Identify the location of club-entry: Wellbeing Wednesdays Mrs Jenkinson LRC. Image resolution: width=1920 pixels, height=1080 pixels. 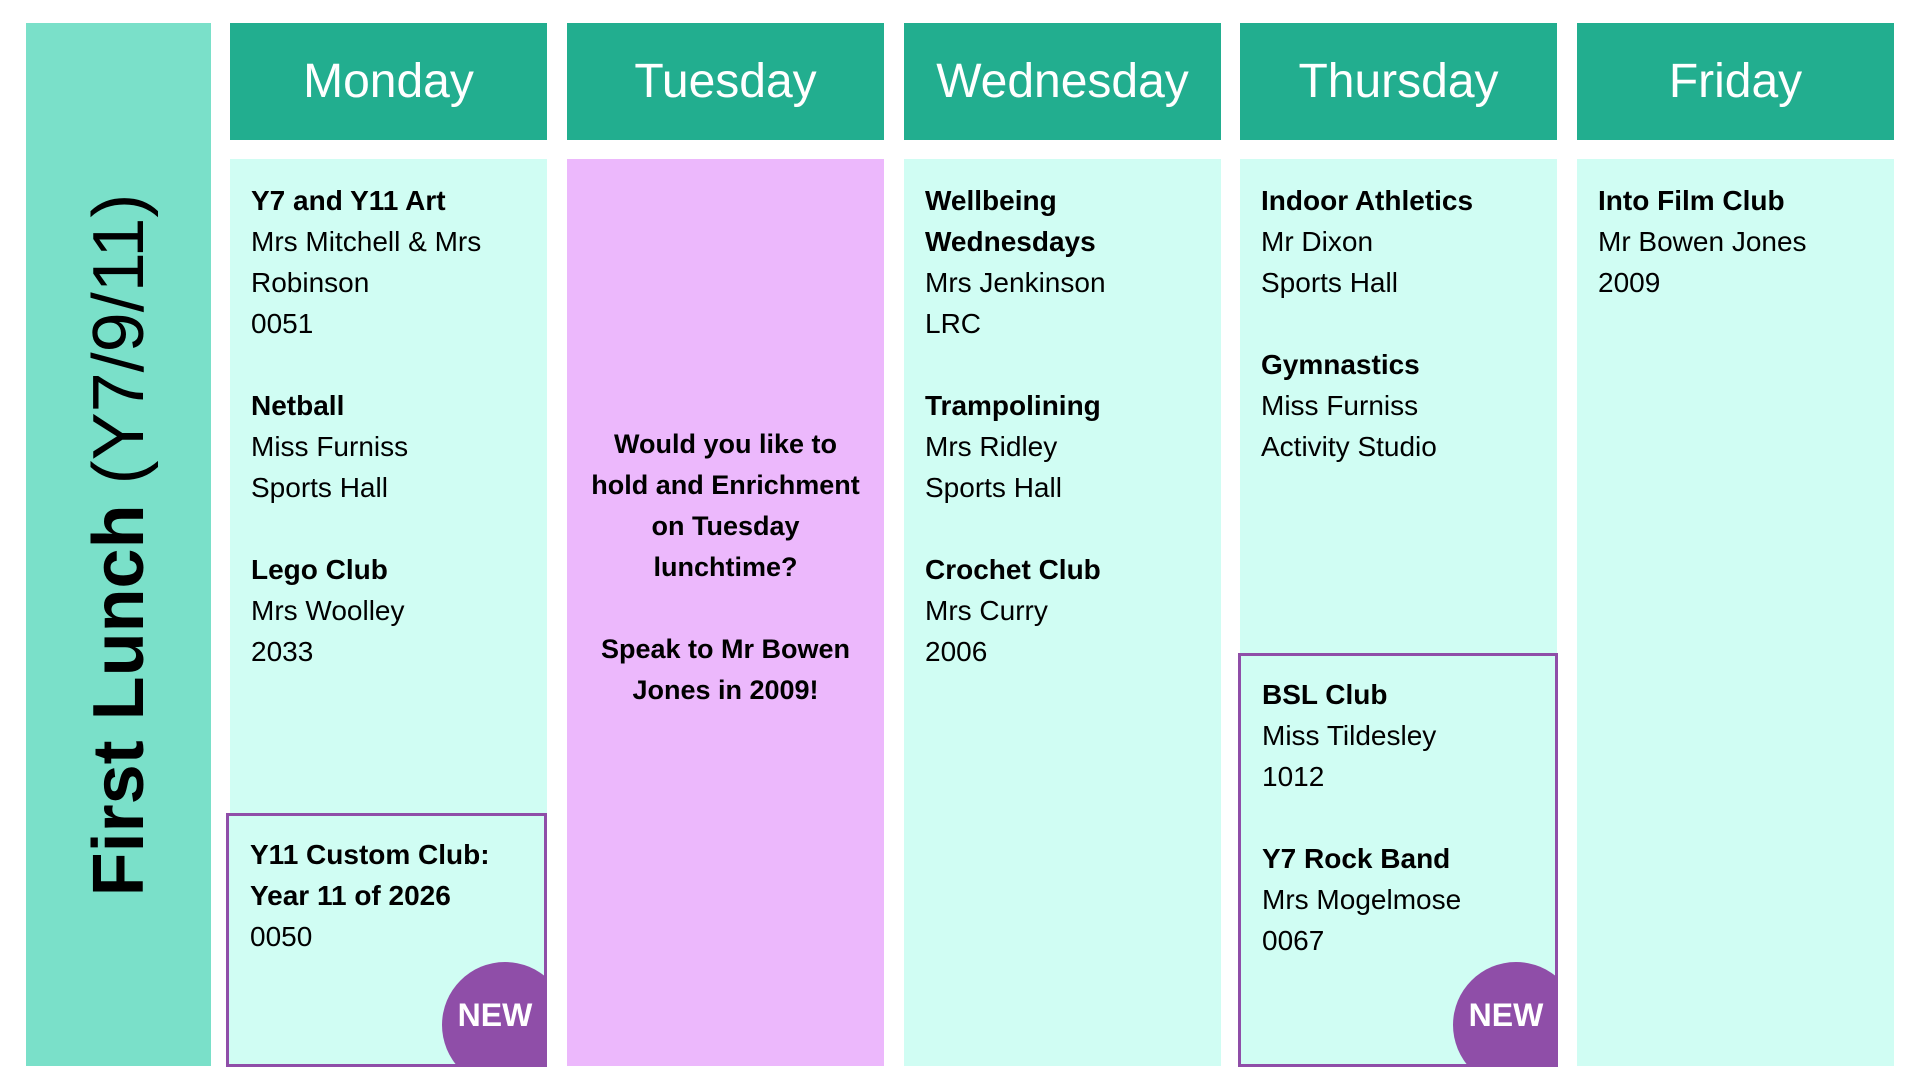
(1062, 262).